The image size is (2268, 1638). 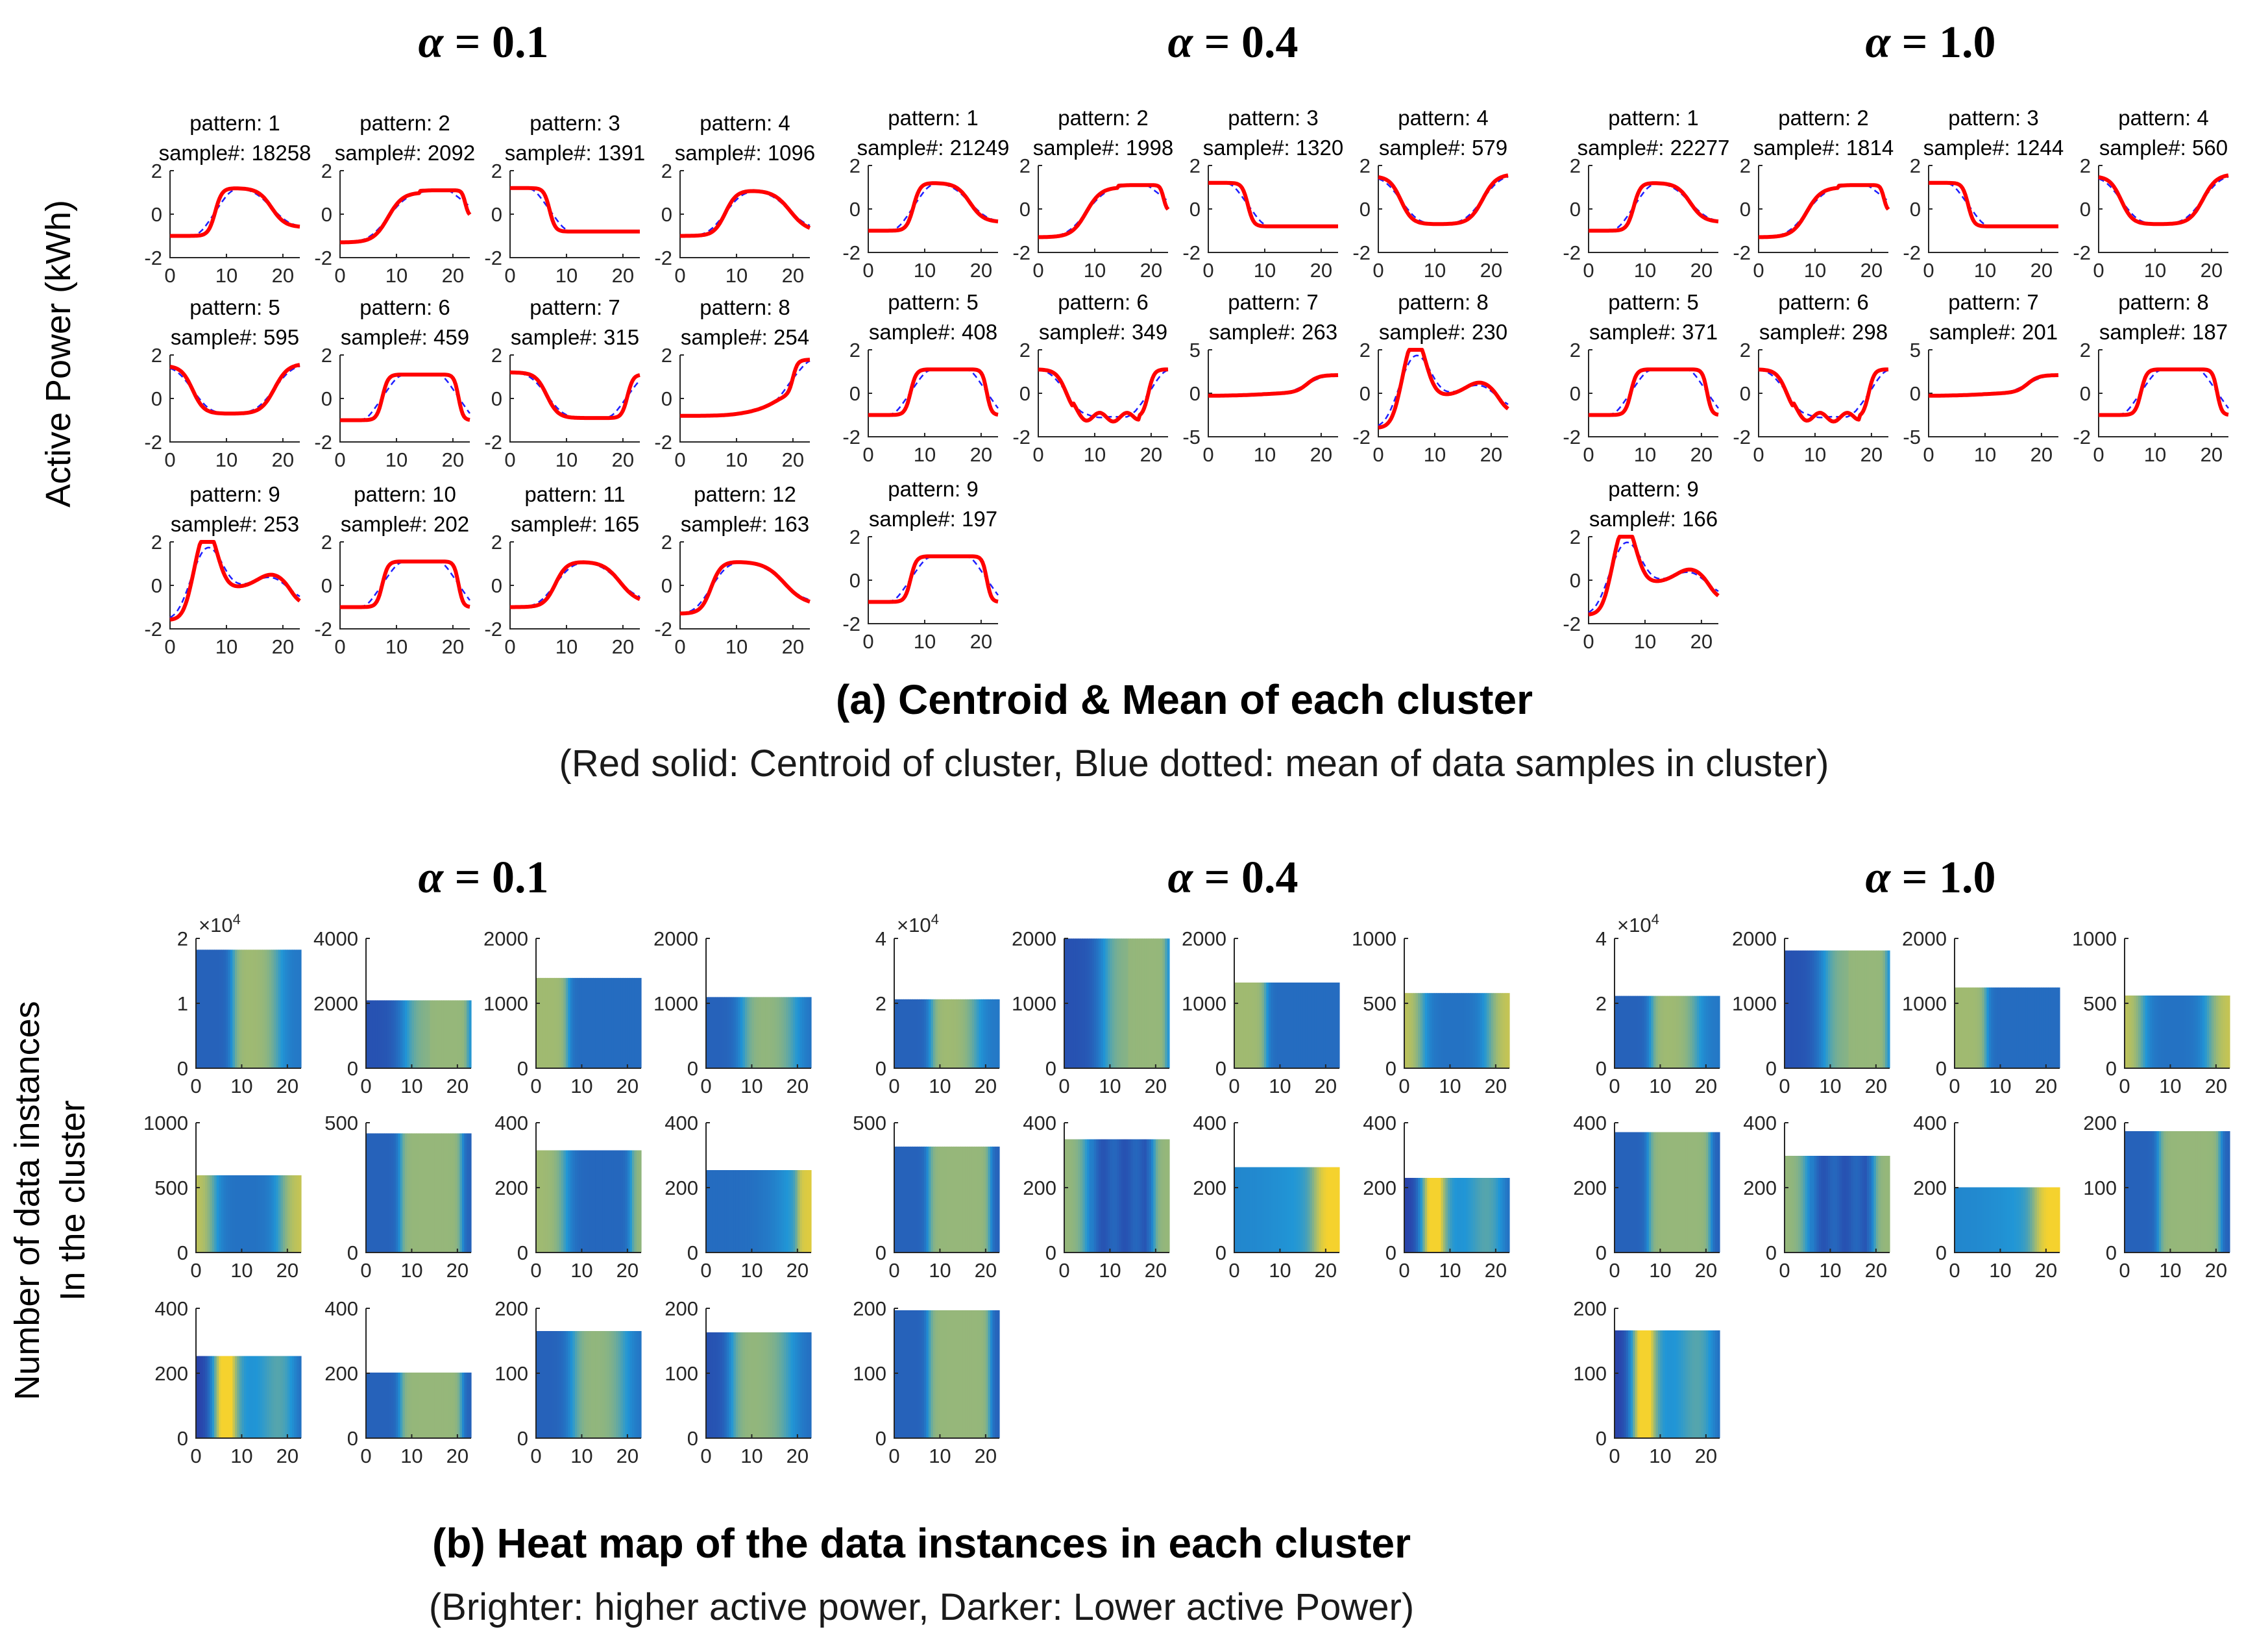 I want to click on y-tick-label: 100, so click(x=869, y=1373).